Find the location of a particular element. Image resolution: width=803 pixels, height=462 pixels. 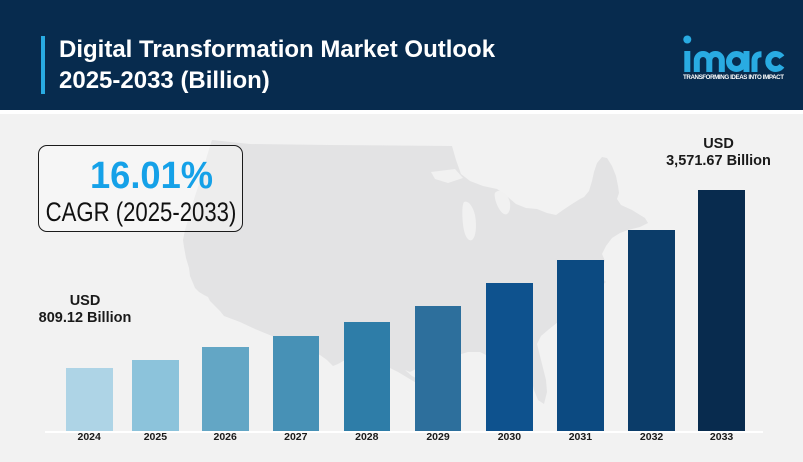

svg-text: TRANSFORMING IDEAS INTO IMPACT is located at coordinates (733, 77).